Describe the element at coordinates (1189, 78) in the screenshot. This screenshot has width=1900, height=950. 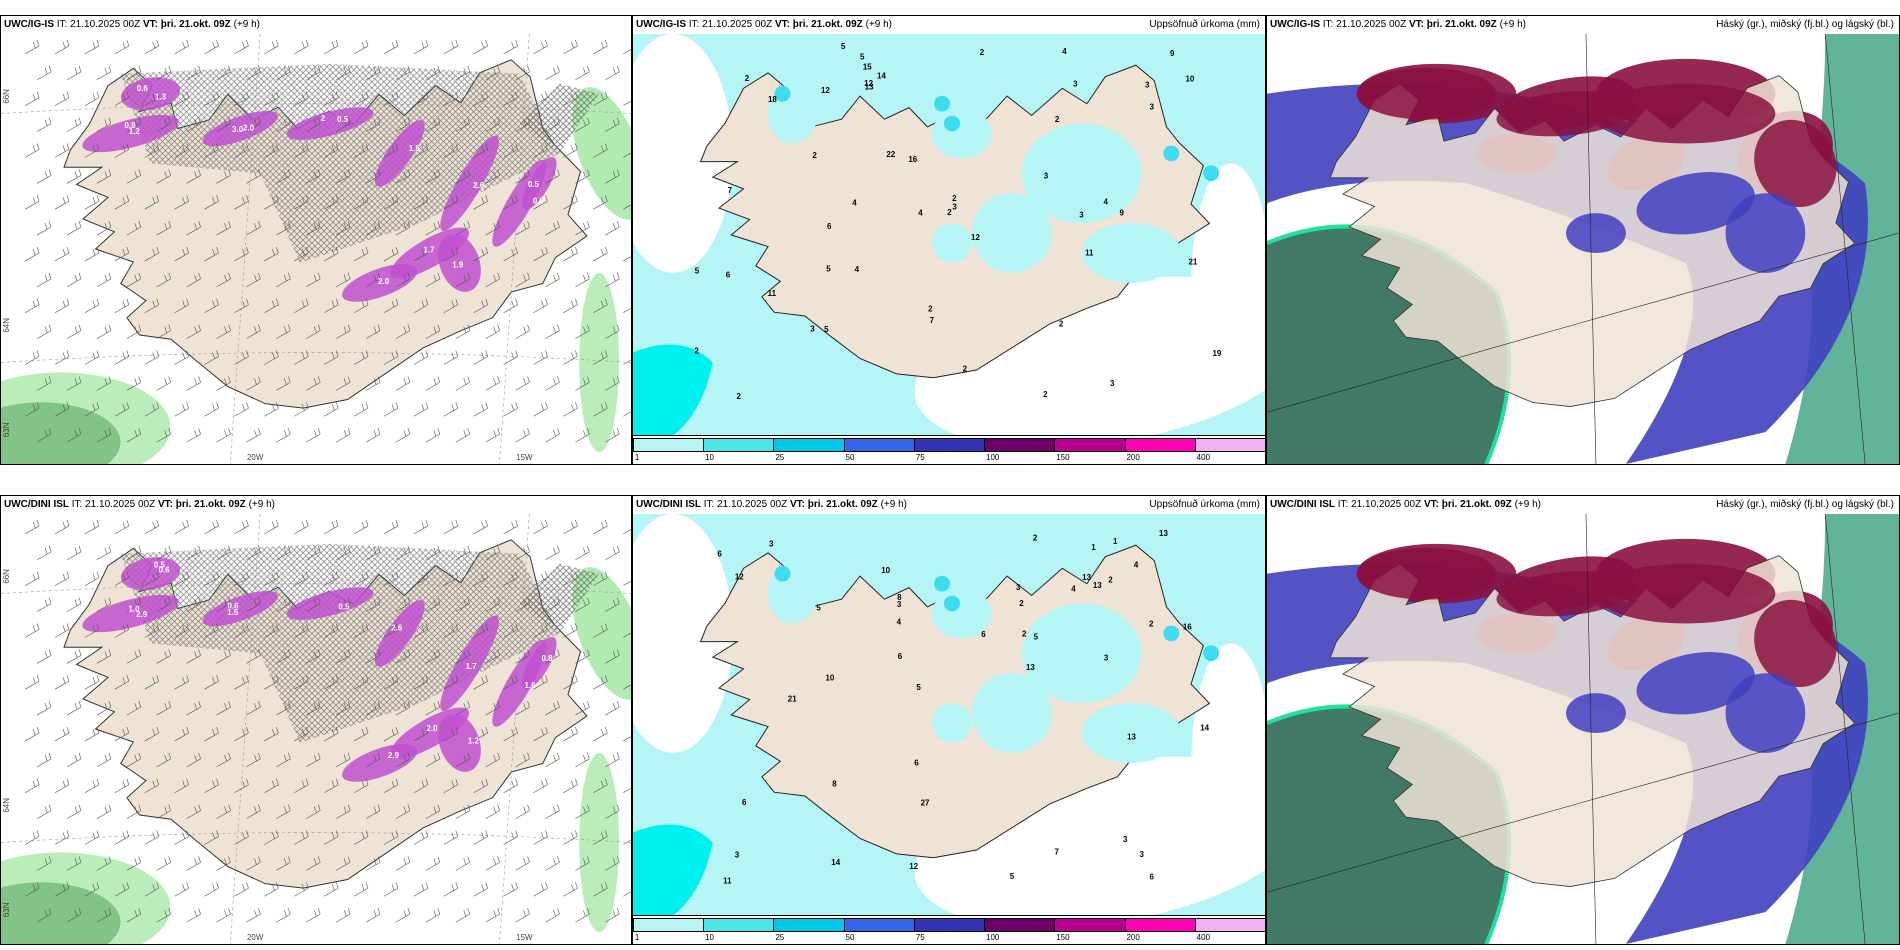
I see `precip-total: 10` at that location.